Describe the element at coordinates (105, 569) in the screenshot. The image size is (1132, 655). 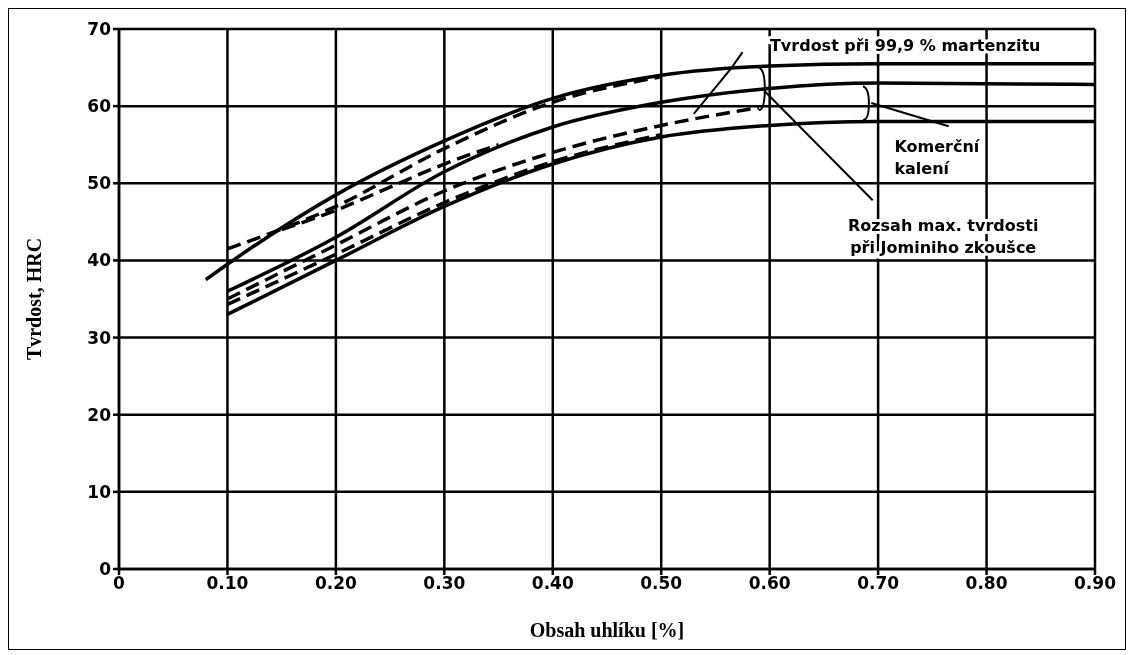
I see `y-tick-label: 0` at that location.